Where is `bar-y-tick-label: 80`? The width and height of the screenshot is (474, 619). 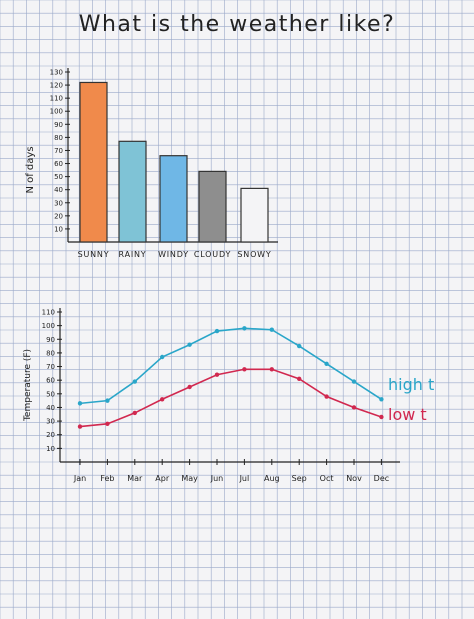 bar-y-tick-label: 80 is located at coordinates (58, 138).